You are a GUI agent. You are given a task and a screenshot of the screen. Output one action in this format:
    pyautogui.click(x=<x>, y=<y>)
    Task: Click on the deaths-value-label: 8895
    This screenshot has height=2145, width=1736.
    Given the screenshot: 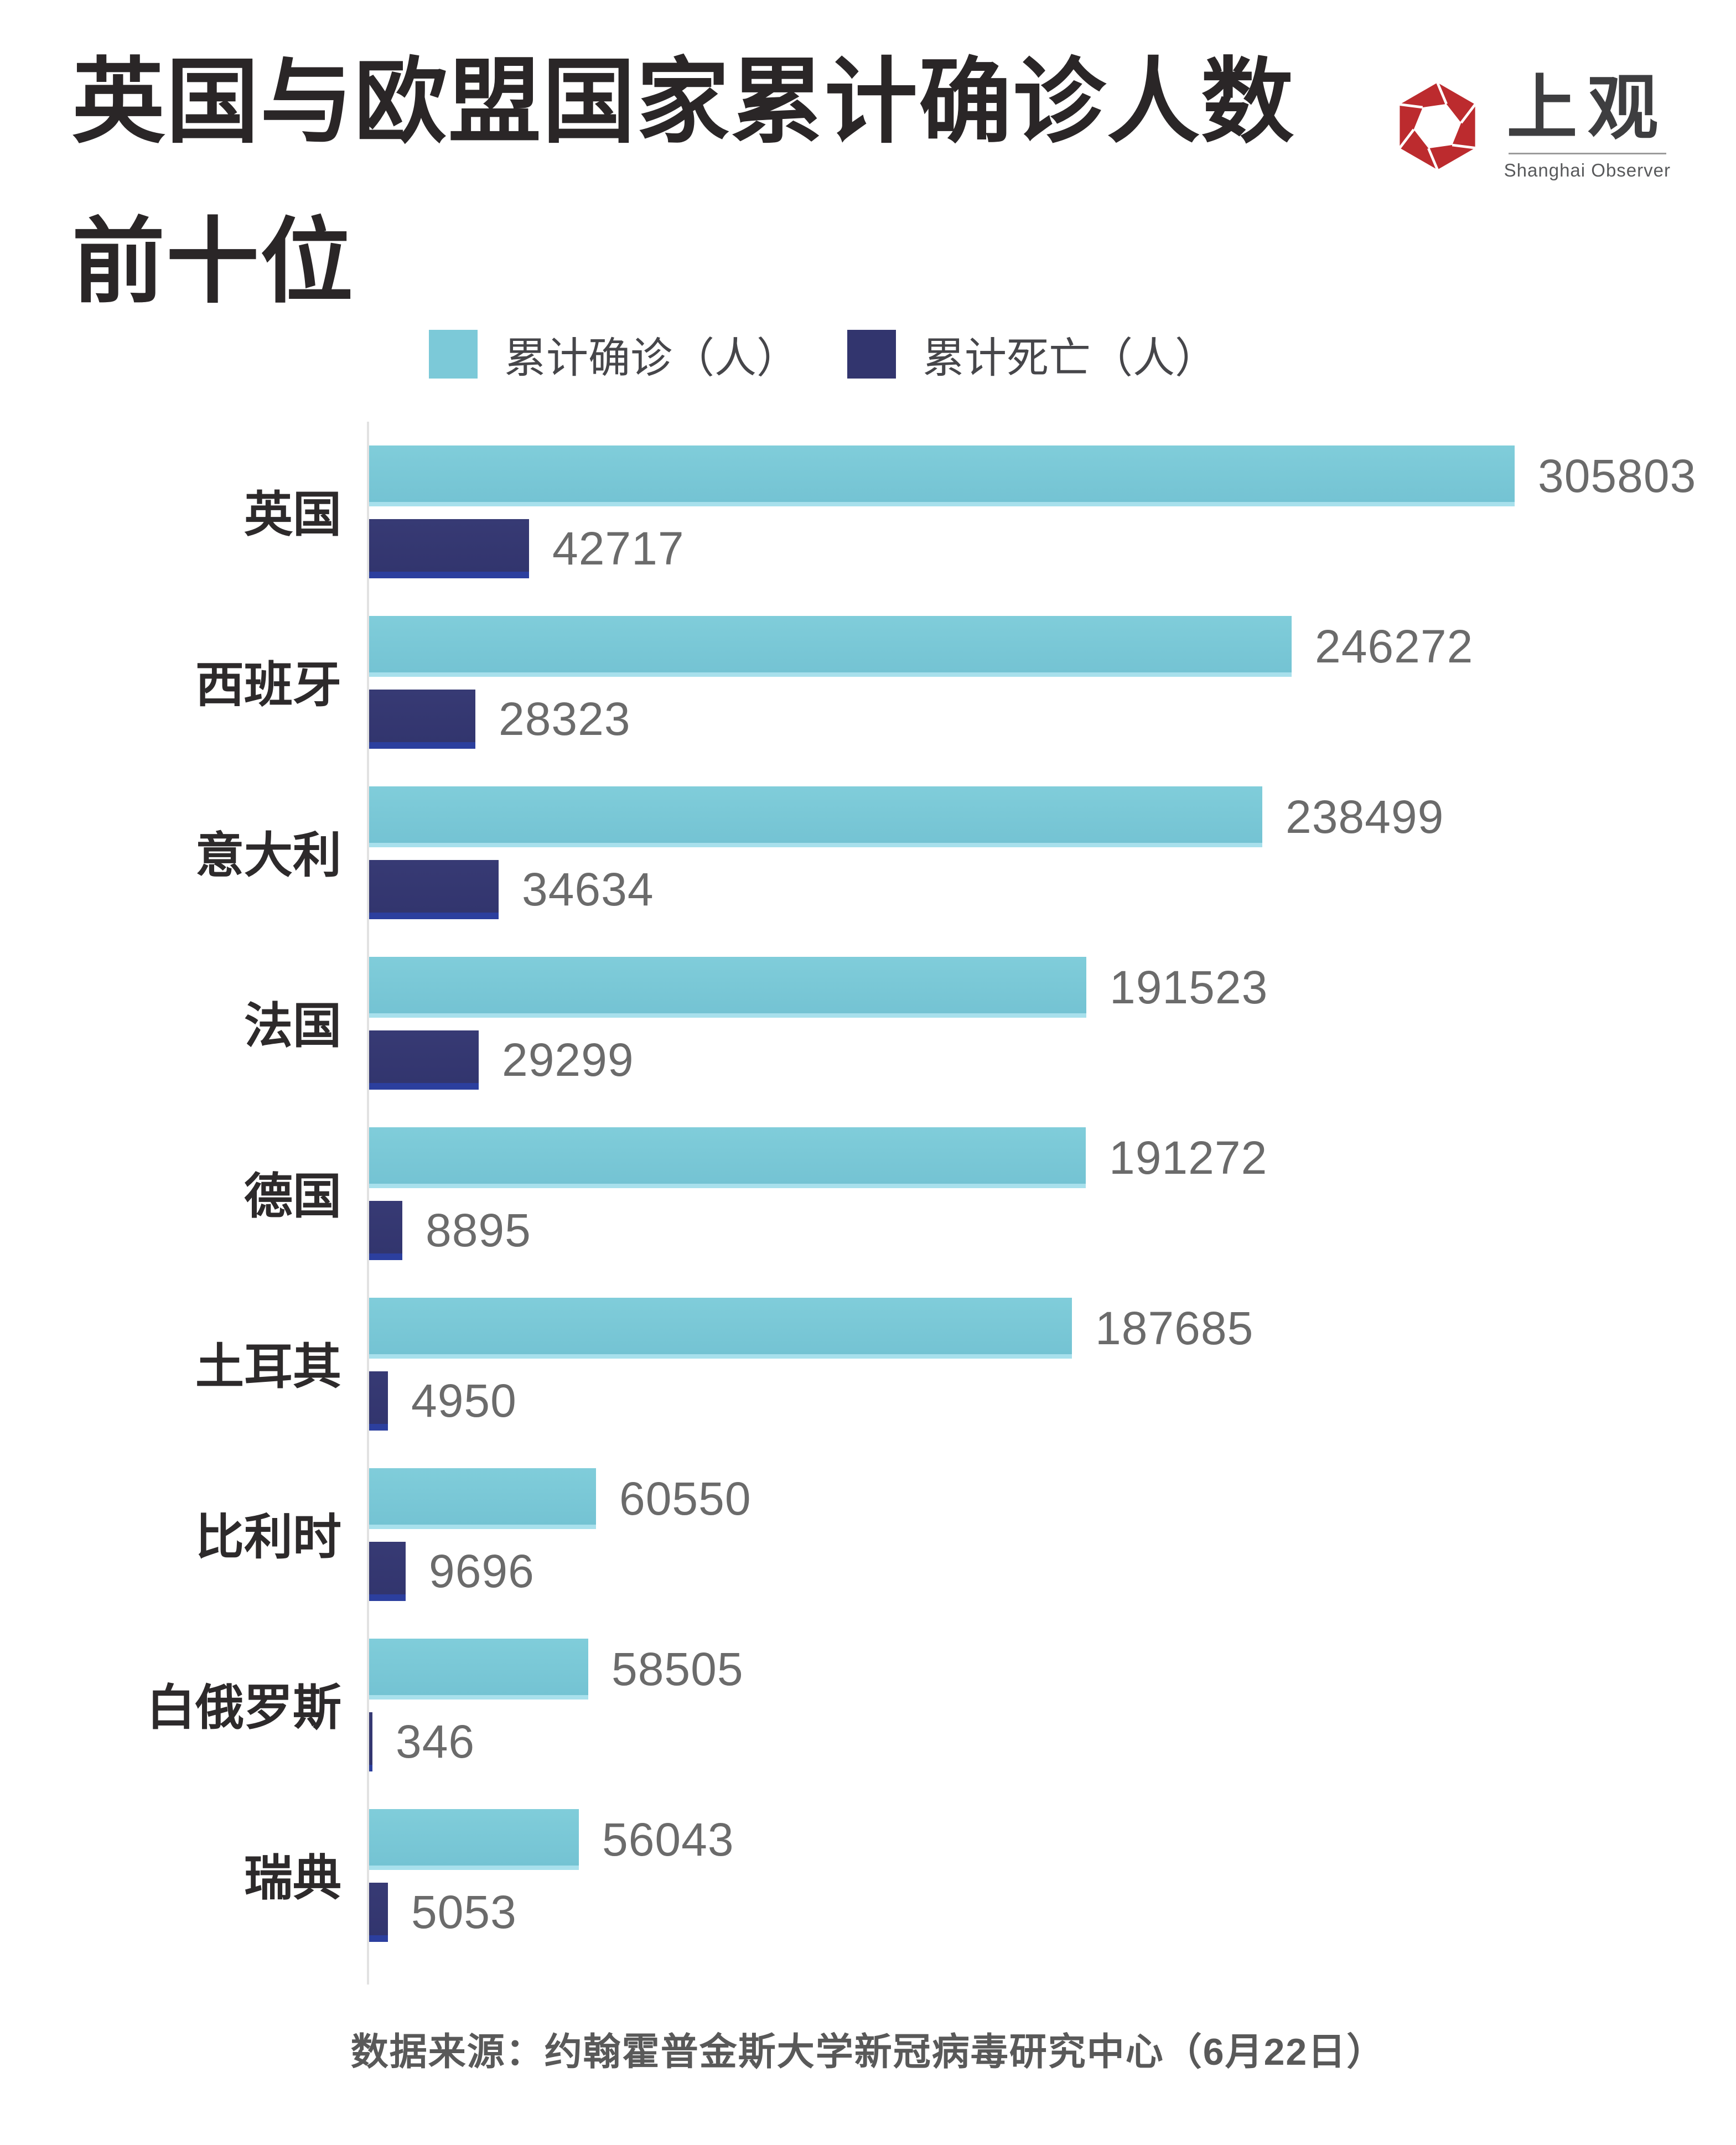 What is the action you would take?
    pyautogui.click(x=478, y=1230)
    